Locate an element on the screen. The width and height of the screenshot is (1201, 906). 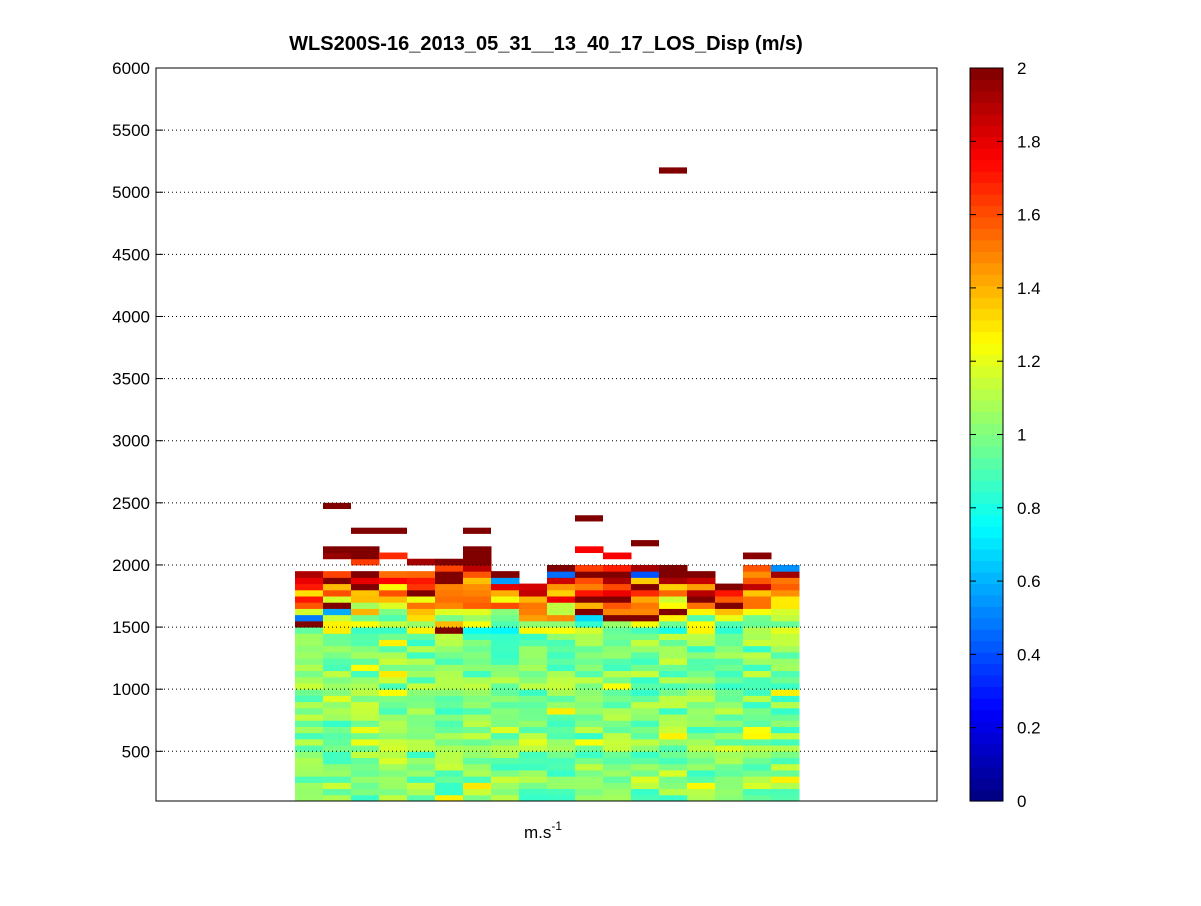
colorbar-tick-label: 0.4 is located at coordinates (1029, 654).